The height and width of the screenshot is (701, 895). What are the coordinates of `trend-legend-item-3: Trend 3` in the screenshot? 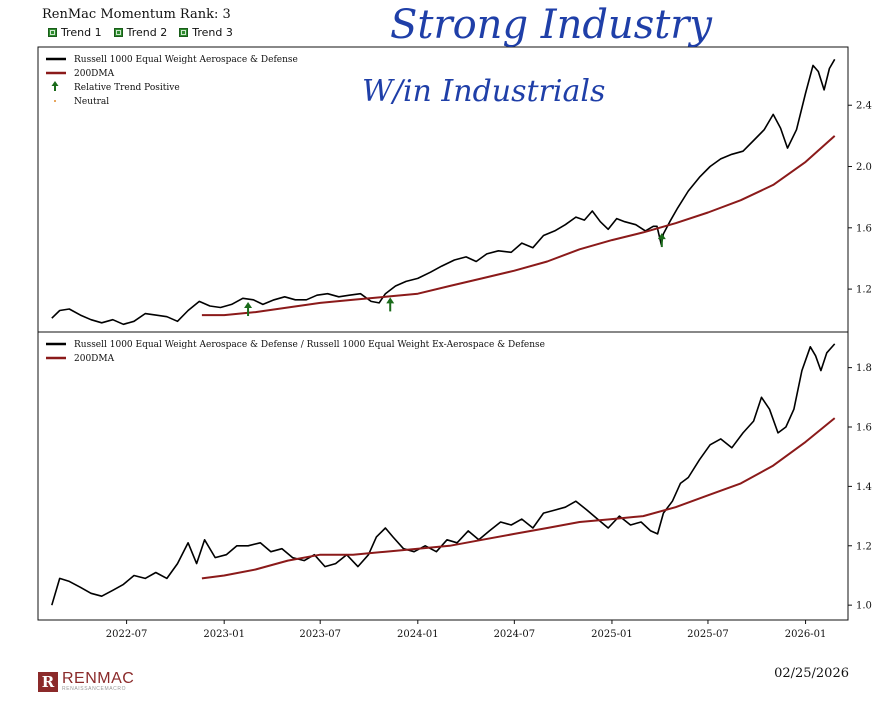 It's located at (206, 32).